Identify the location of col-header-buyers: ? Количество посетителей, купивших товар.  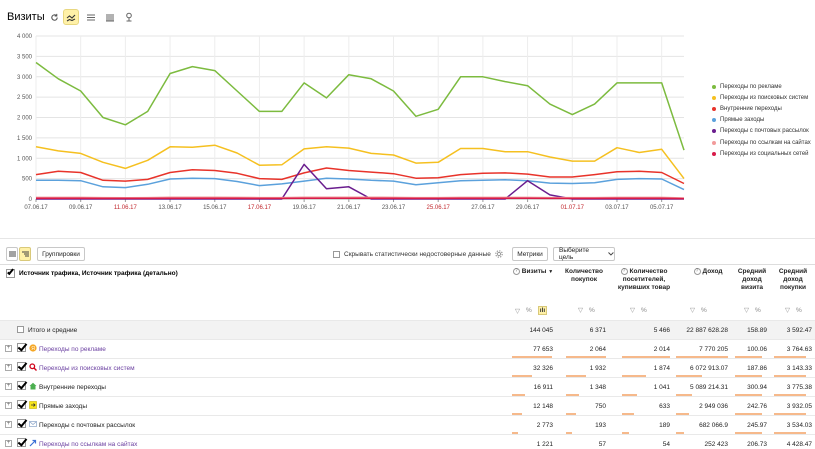
(644, 280).